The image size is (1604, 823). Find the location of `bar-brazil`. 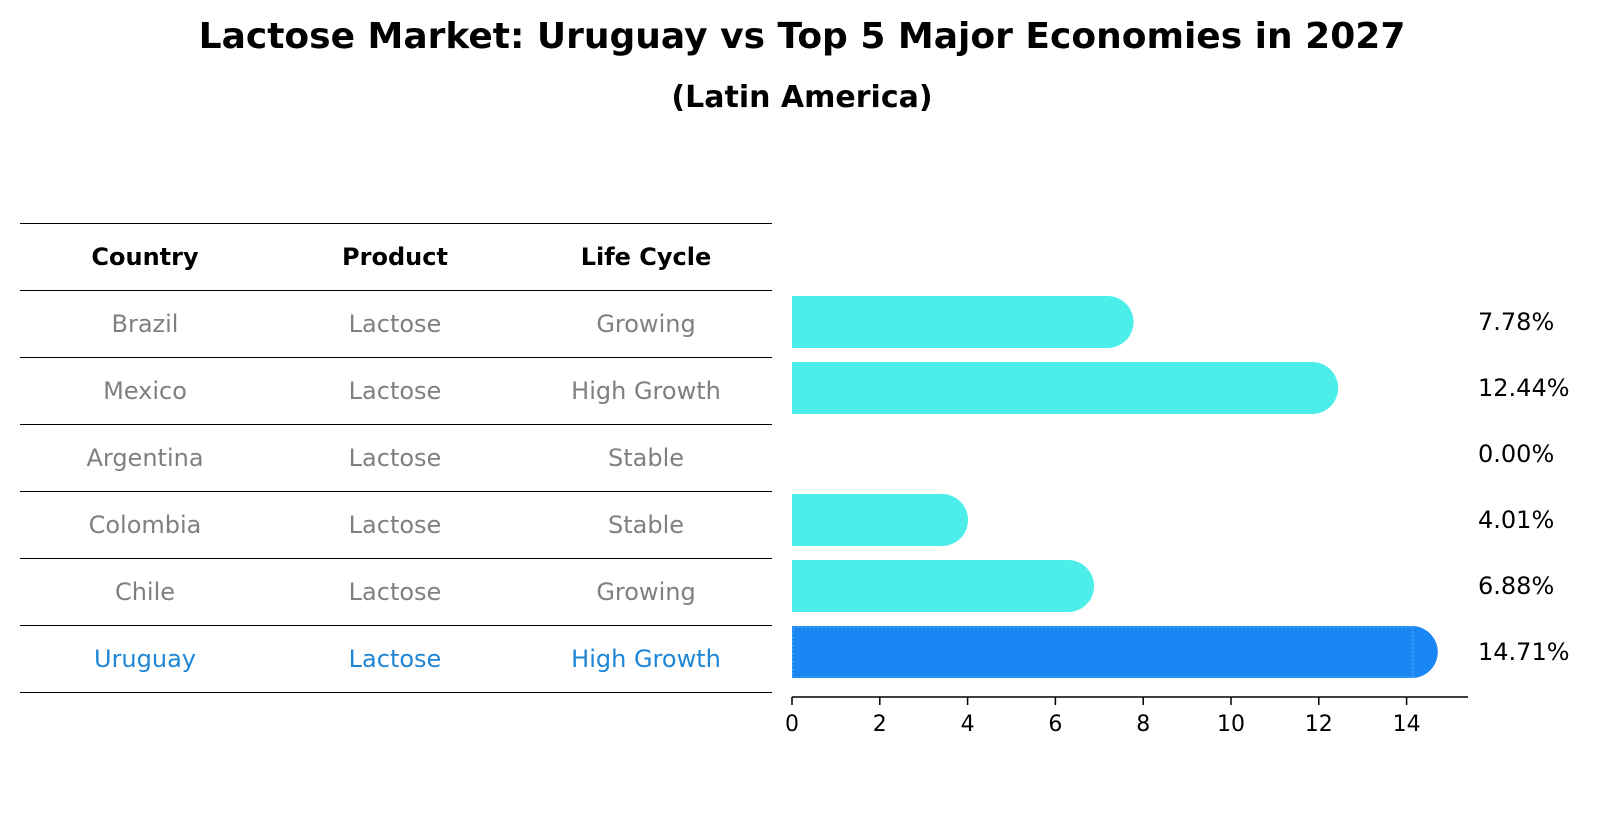

bar-brazil is located at coordinates (950, 322).